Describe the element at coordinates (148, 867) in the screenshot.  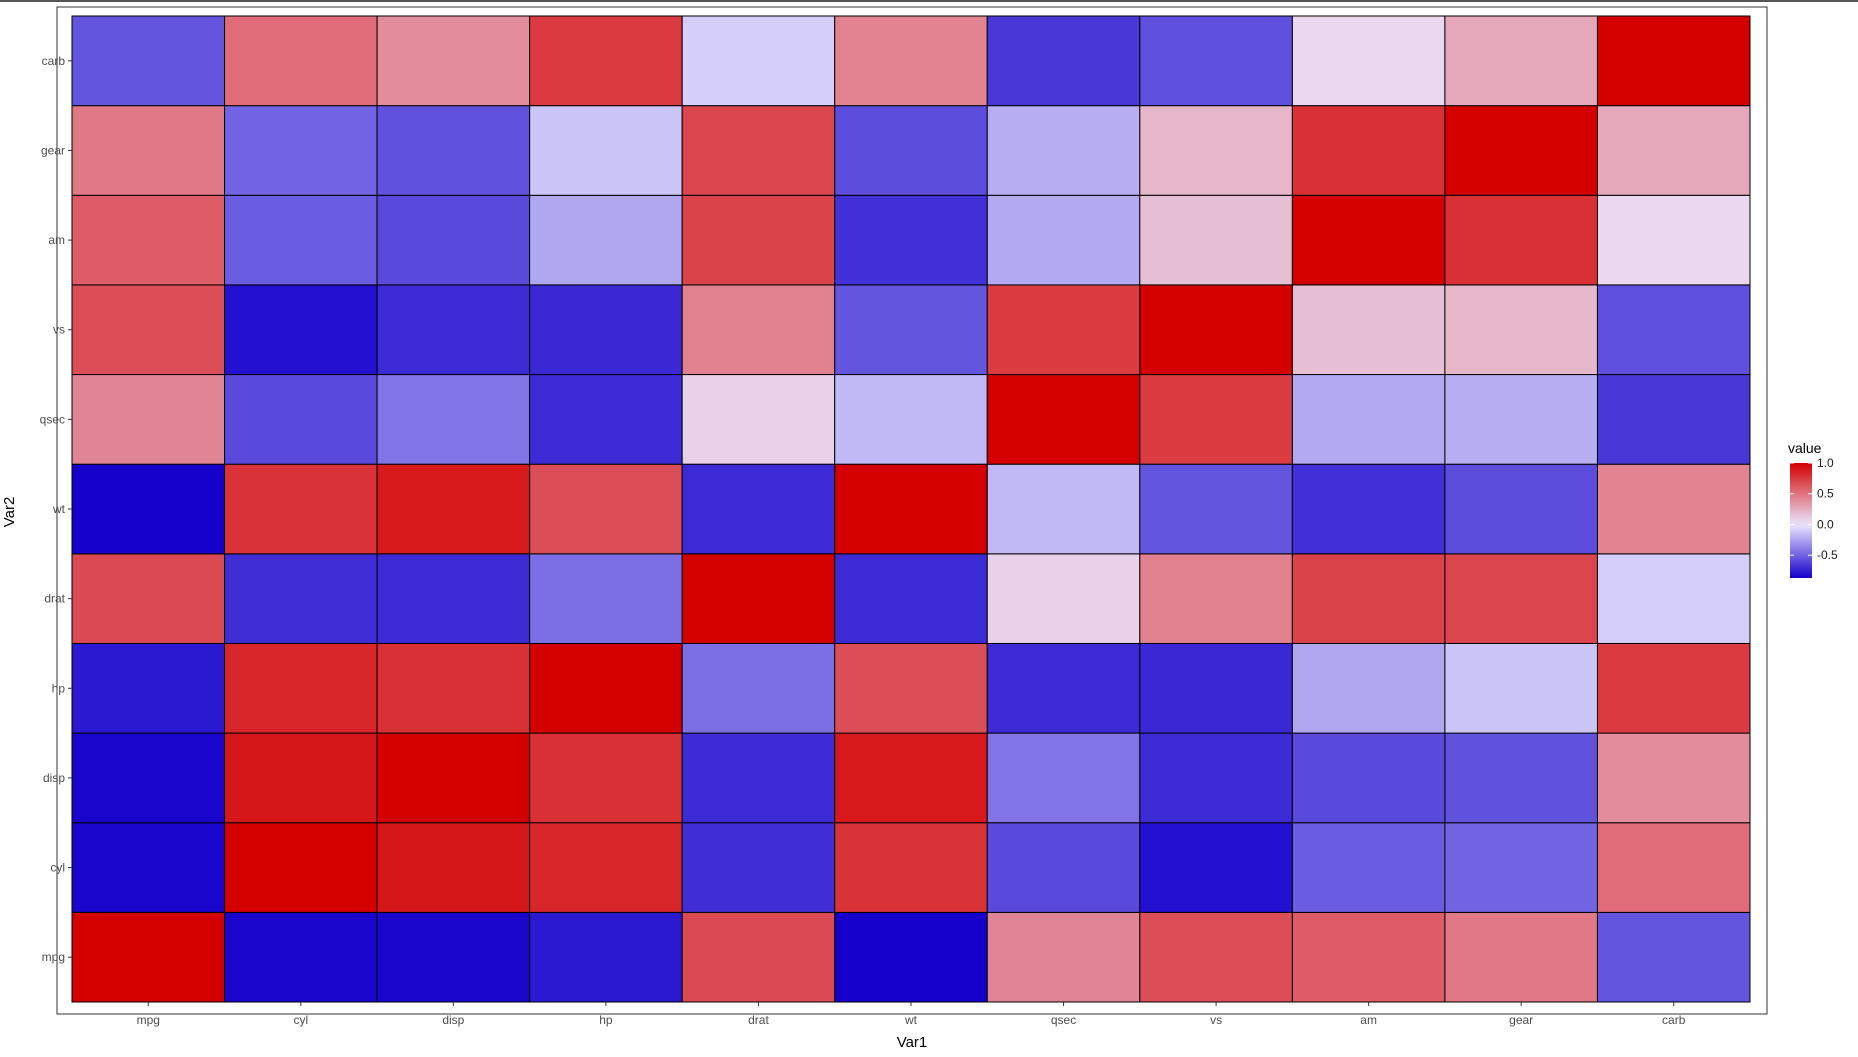
I see `heatmap-cell-mpg-cyl` at that location.